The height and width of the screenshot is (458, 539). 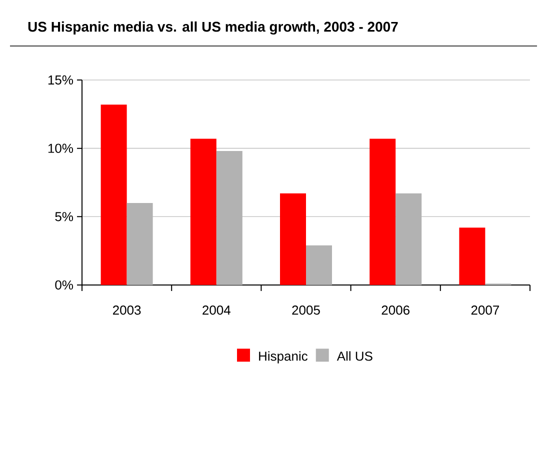 What do you see at coordinates (306, 310) in the screenshot?
I see `x-tick-label: 2005` at bounding box center [306, 310].